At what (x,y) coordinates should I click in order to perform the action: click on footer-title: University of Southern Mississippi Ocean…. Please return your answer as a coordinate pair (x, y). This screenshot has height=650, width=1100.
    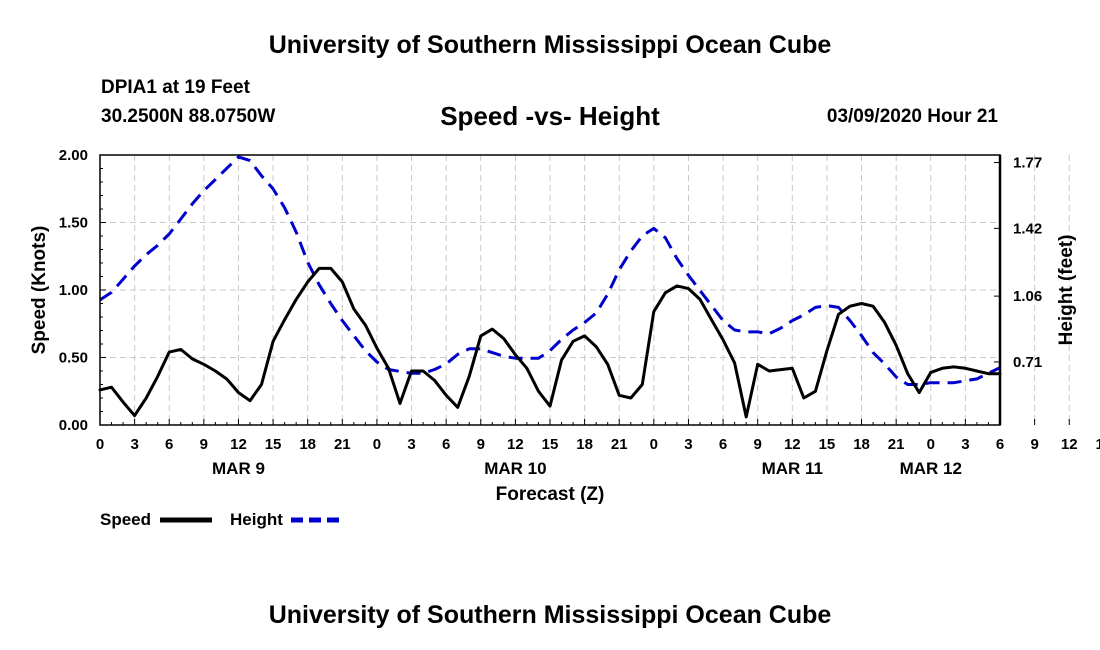
    Looking at the image, I should click on (550, 615).